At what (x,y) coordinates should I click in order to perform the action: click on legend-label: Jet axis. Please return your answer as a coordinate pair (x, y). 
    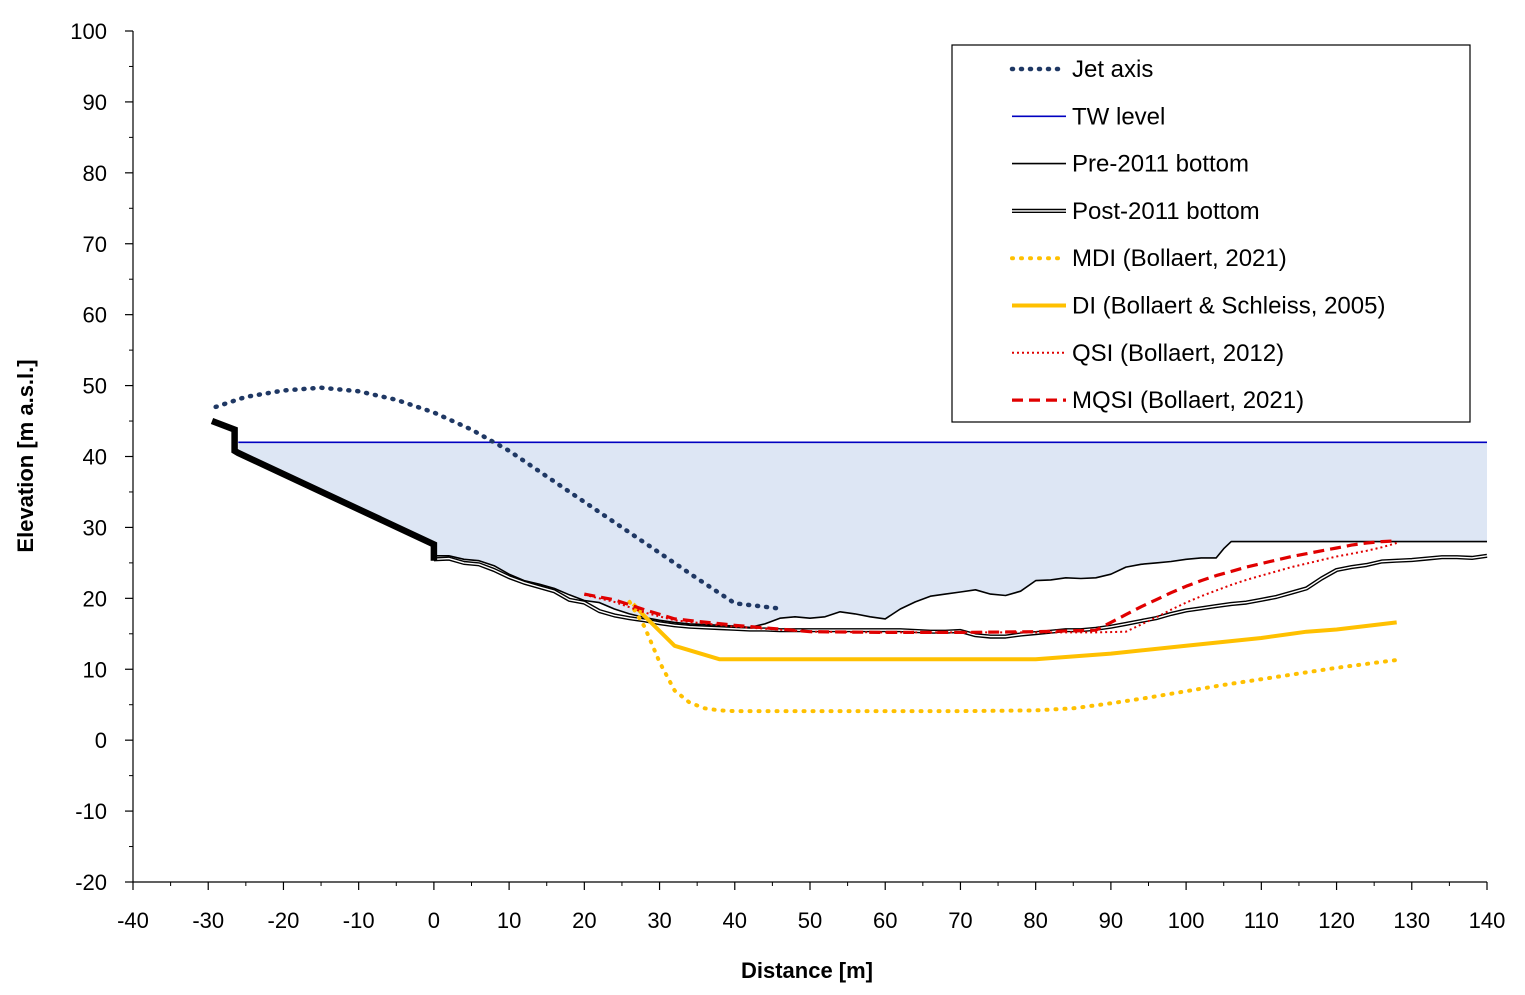
    Looking at the image, I should click on (1112, 69).